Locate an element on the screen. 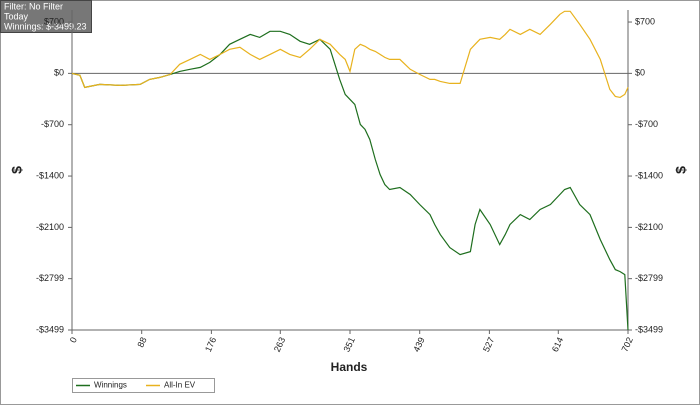 The height and width of the screenshot is (405, 700). y2-tick-label: -$700 is located at coordinates (646, 124).